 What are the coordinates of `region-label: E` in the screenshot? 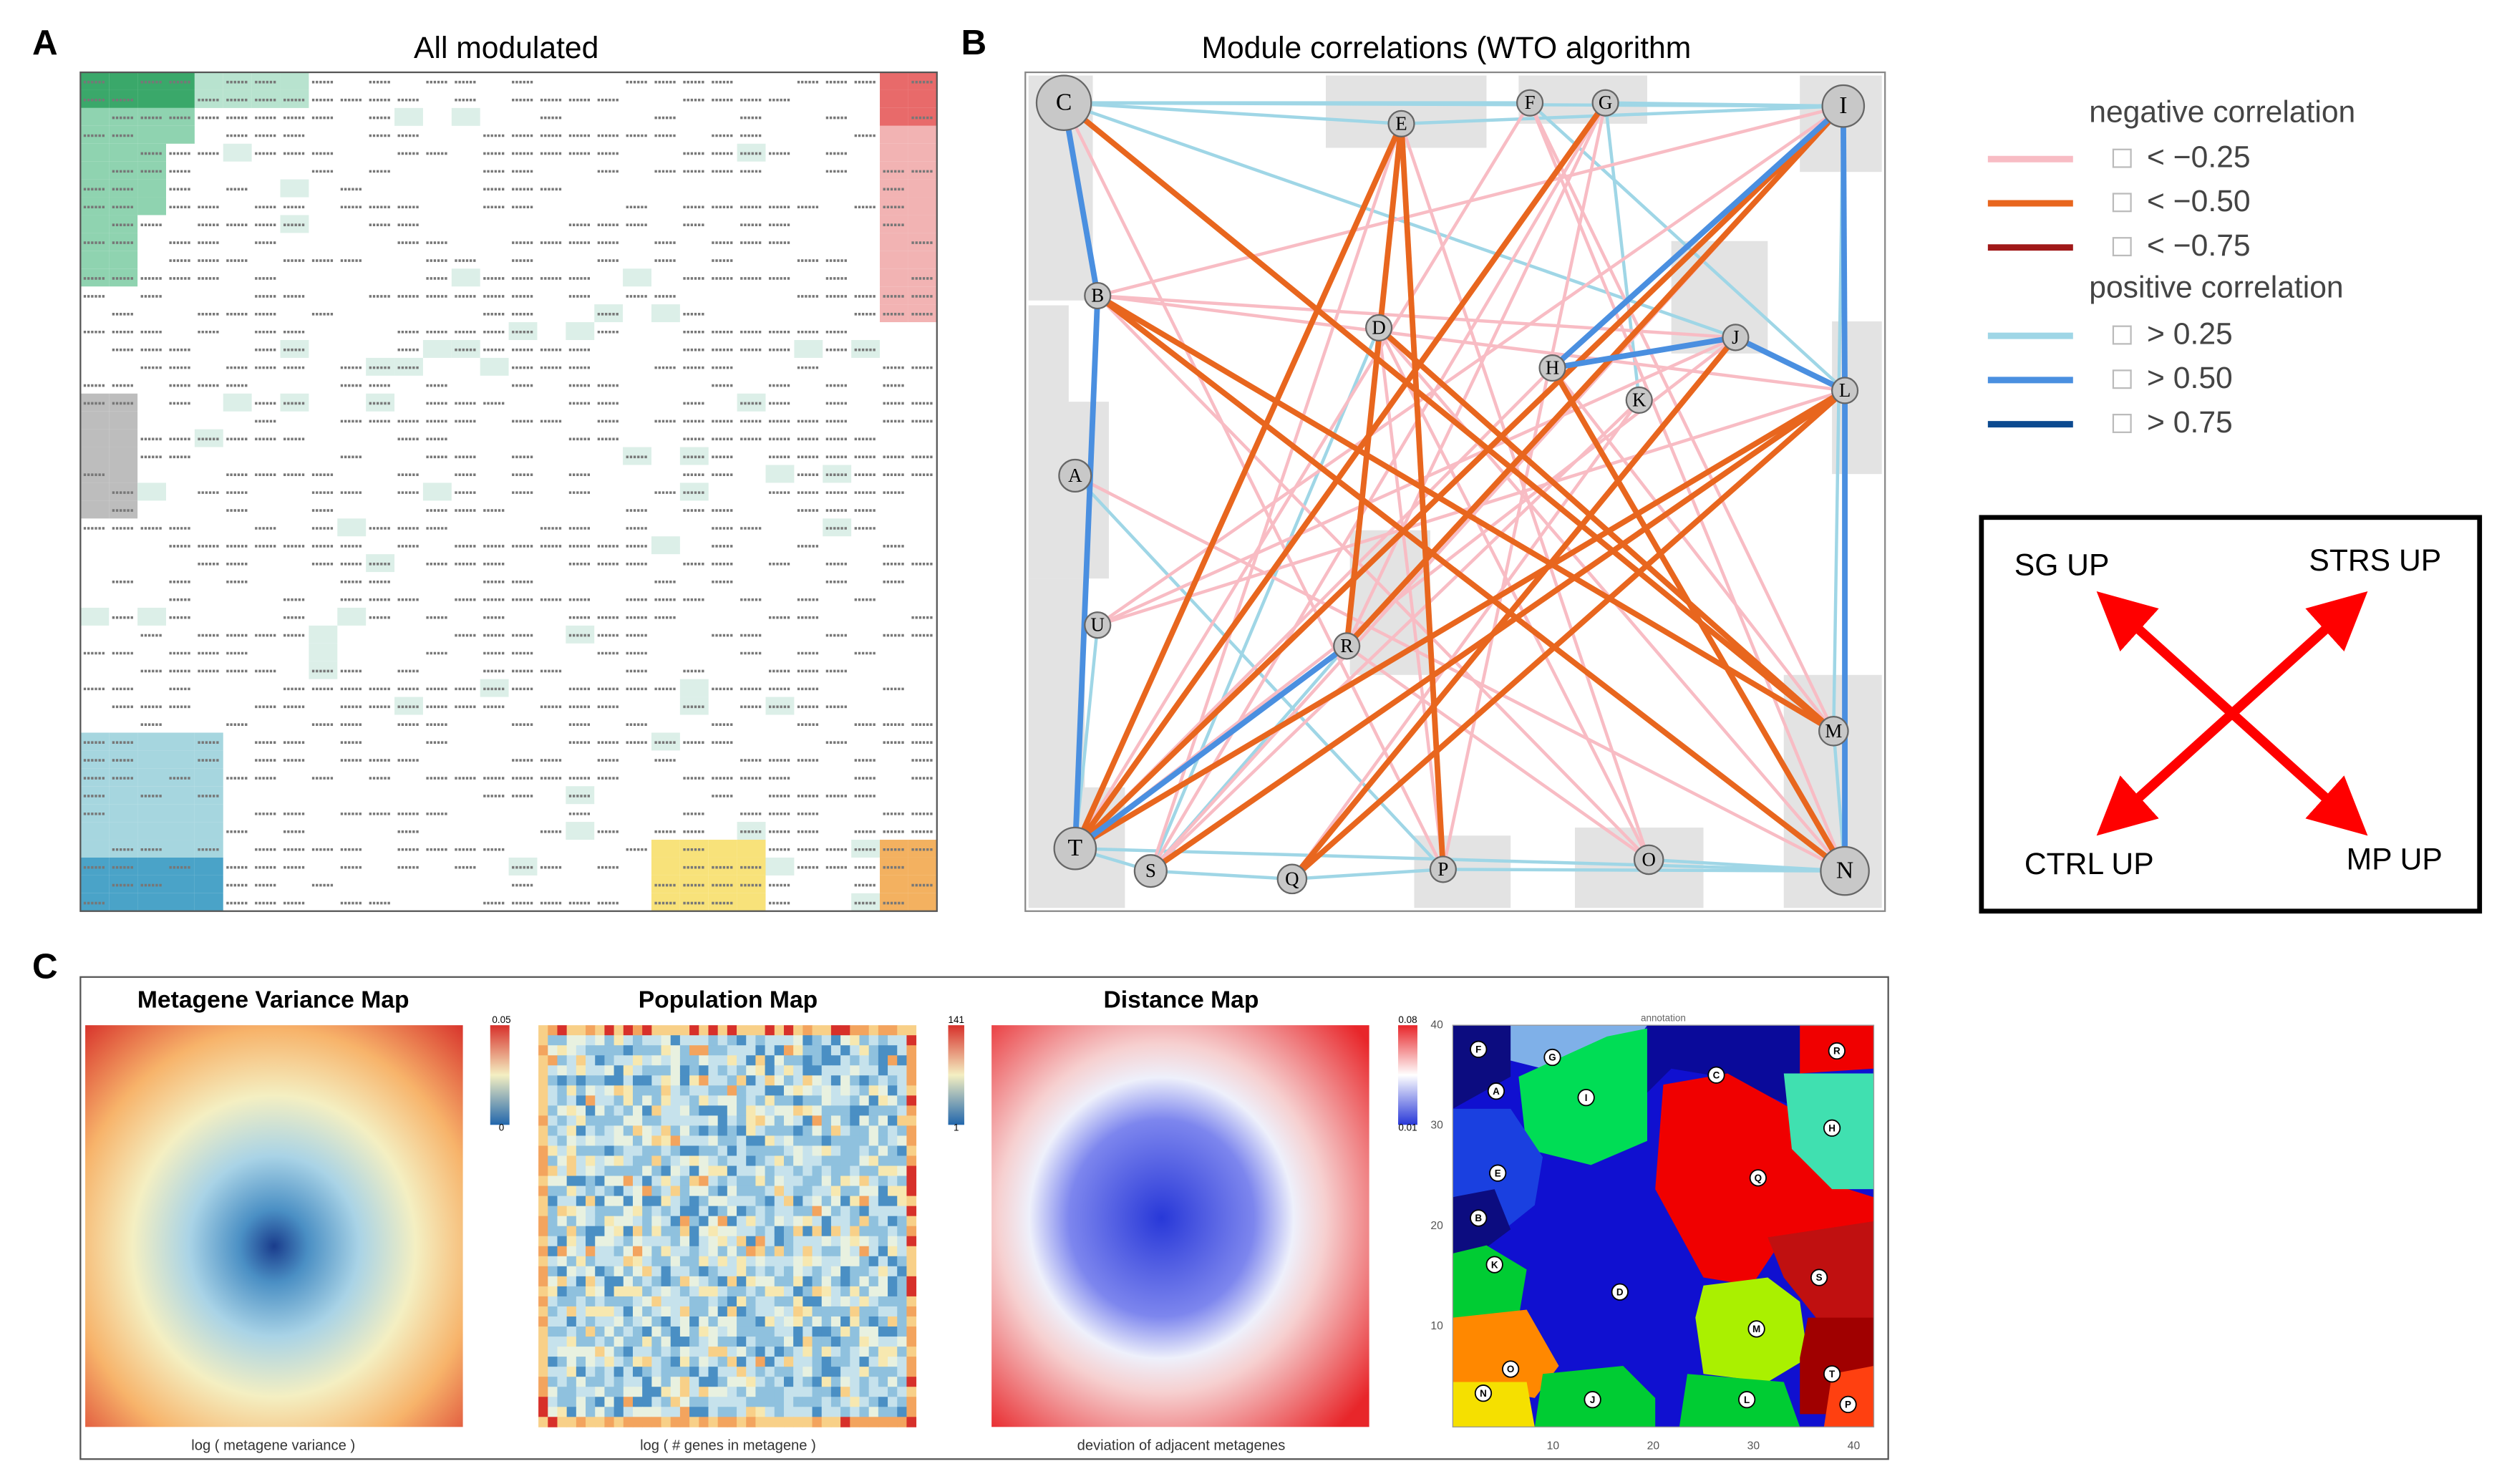 It's located at (1498, 1173).